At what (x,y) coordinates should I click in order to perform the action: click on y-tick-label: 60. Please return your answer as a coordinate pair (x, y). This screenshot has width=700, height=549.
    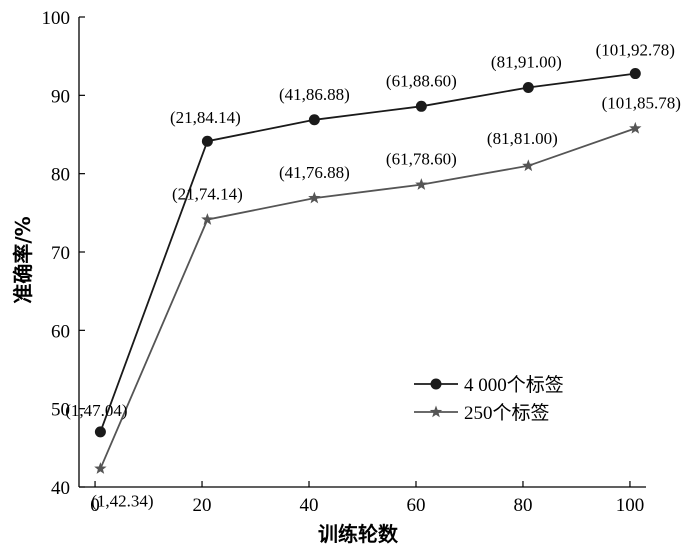
    Looking at the image, I should click on (60, 331).